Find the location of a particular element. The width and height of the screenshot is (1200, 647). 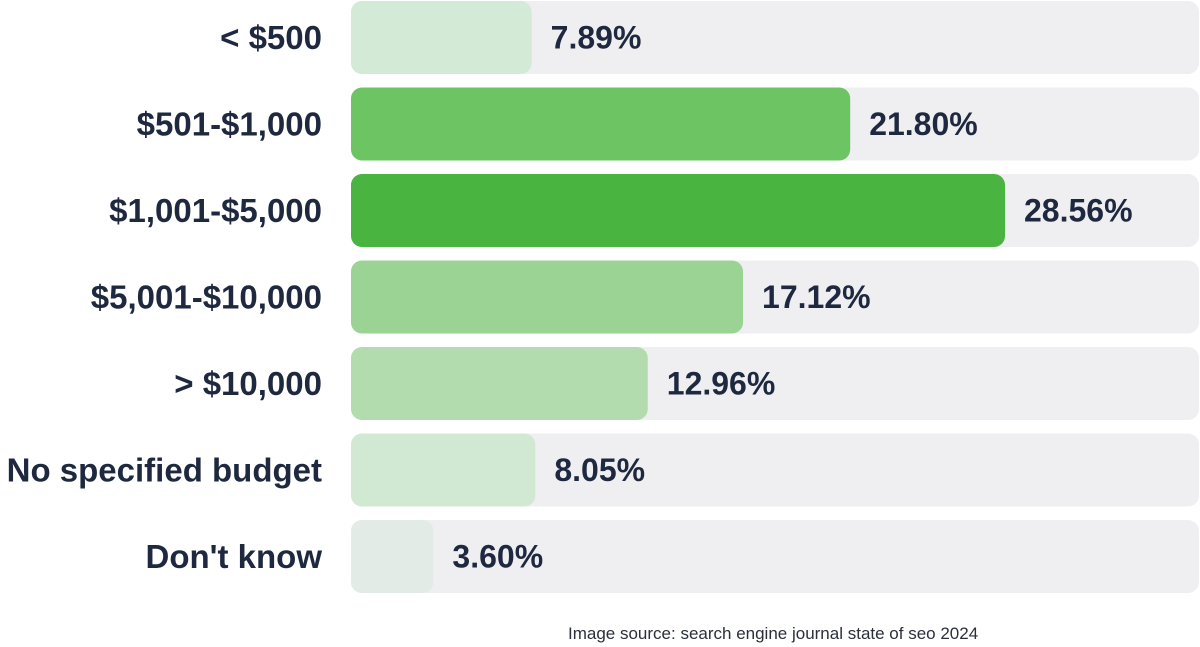

category-label: Don't know is located at coordinates (234, 556).